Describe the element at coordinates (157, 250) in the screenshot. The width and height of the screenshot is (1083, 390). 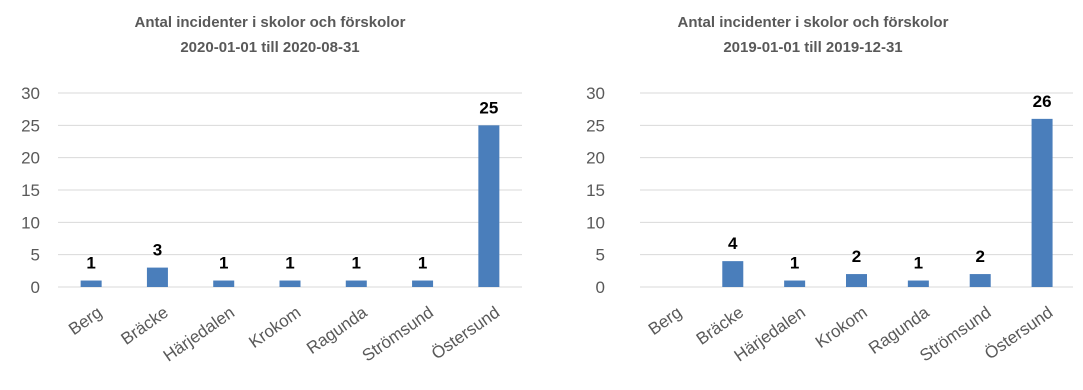
I see `data-label: 3` at that location.